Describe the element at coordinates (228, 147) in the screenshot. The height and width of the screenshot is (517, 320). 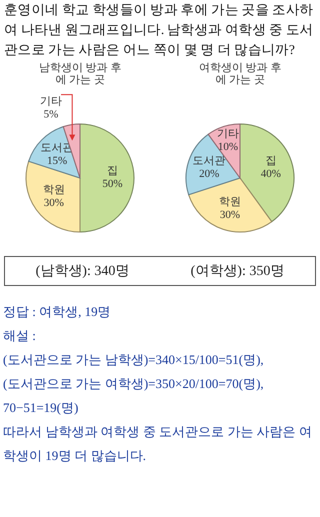
I see `data-label: 10%` at that location.